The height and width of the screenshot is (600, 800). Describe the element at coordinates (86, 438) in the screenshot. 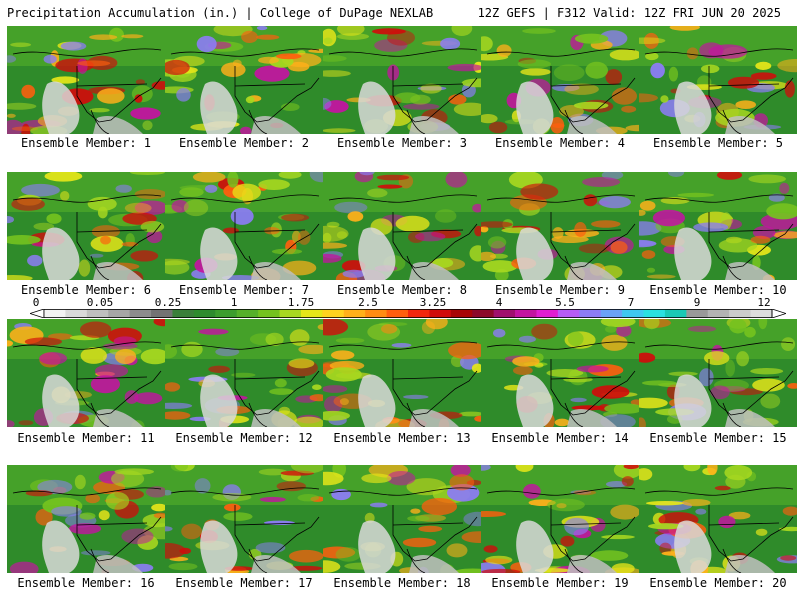

I see `ensemble-member-label: Ensemble Member: 11` at that location.